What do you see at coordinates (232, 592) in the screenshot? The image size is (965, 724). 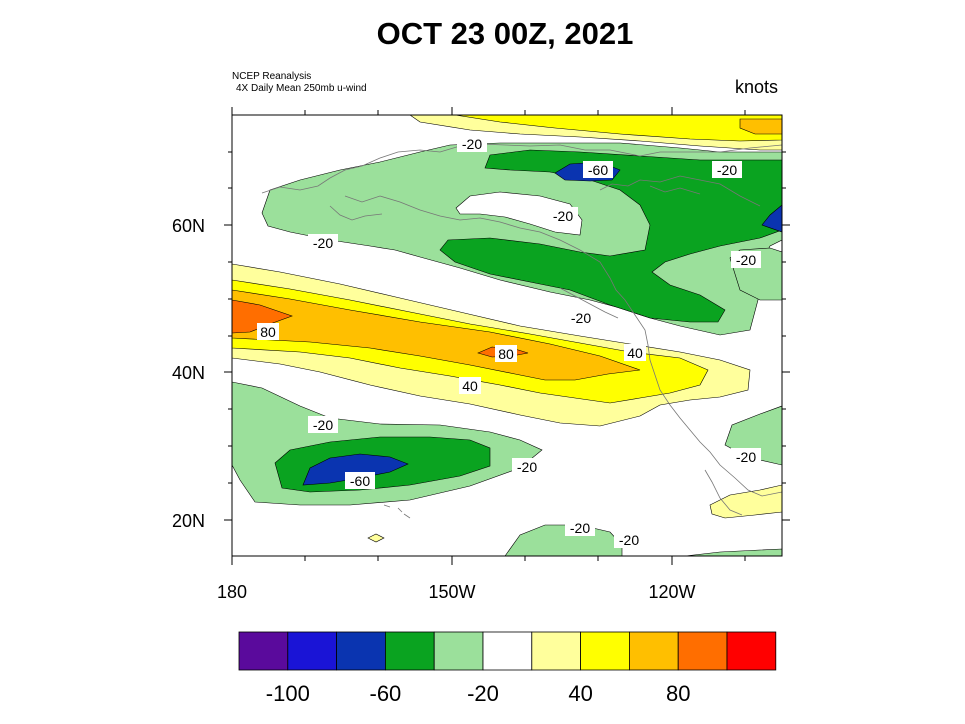 I see `lon-label-180: 180` at bounding box center [232, 592].